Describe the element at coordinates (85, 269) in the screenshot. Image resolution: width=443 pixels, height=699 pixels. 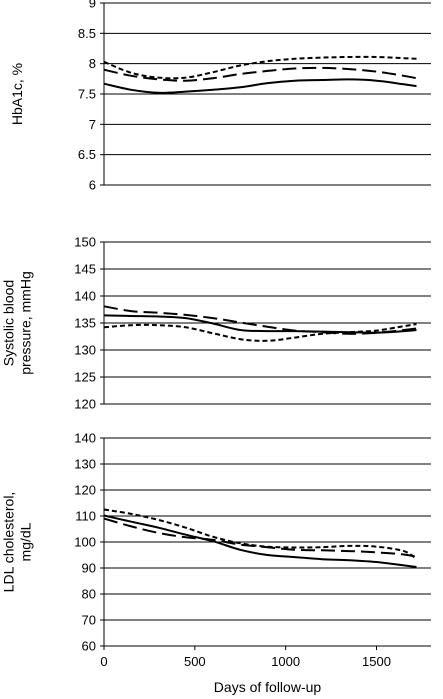
I see `y-tick-label: 145` at that location.